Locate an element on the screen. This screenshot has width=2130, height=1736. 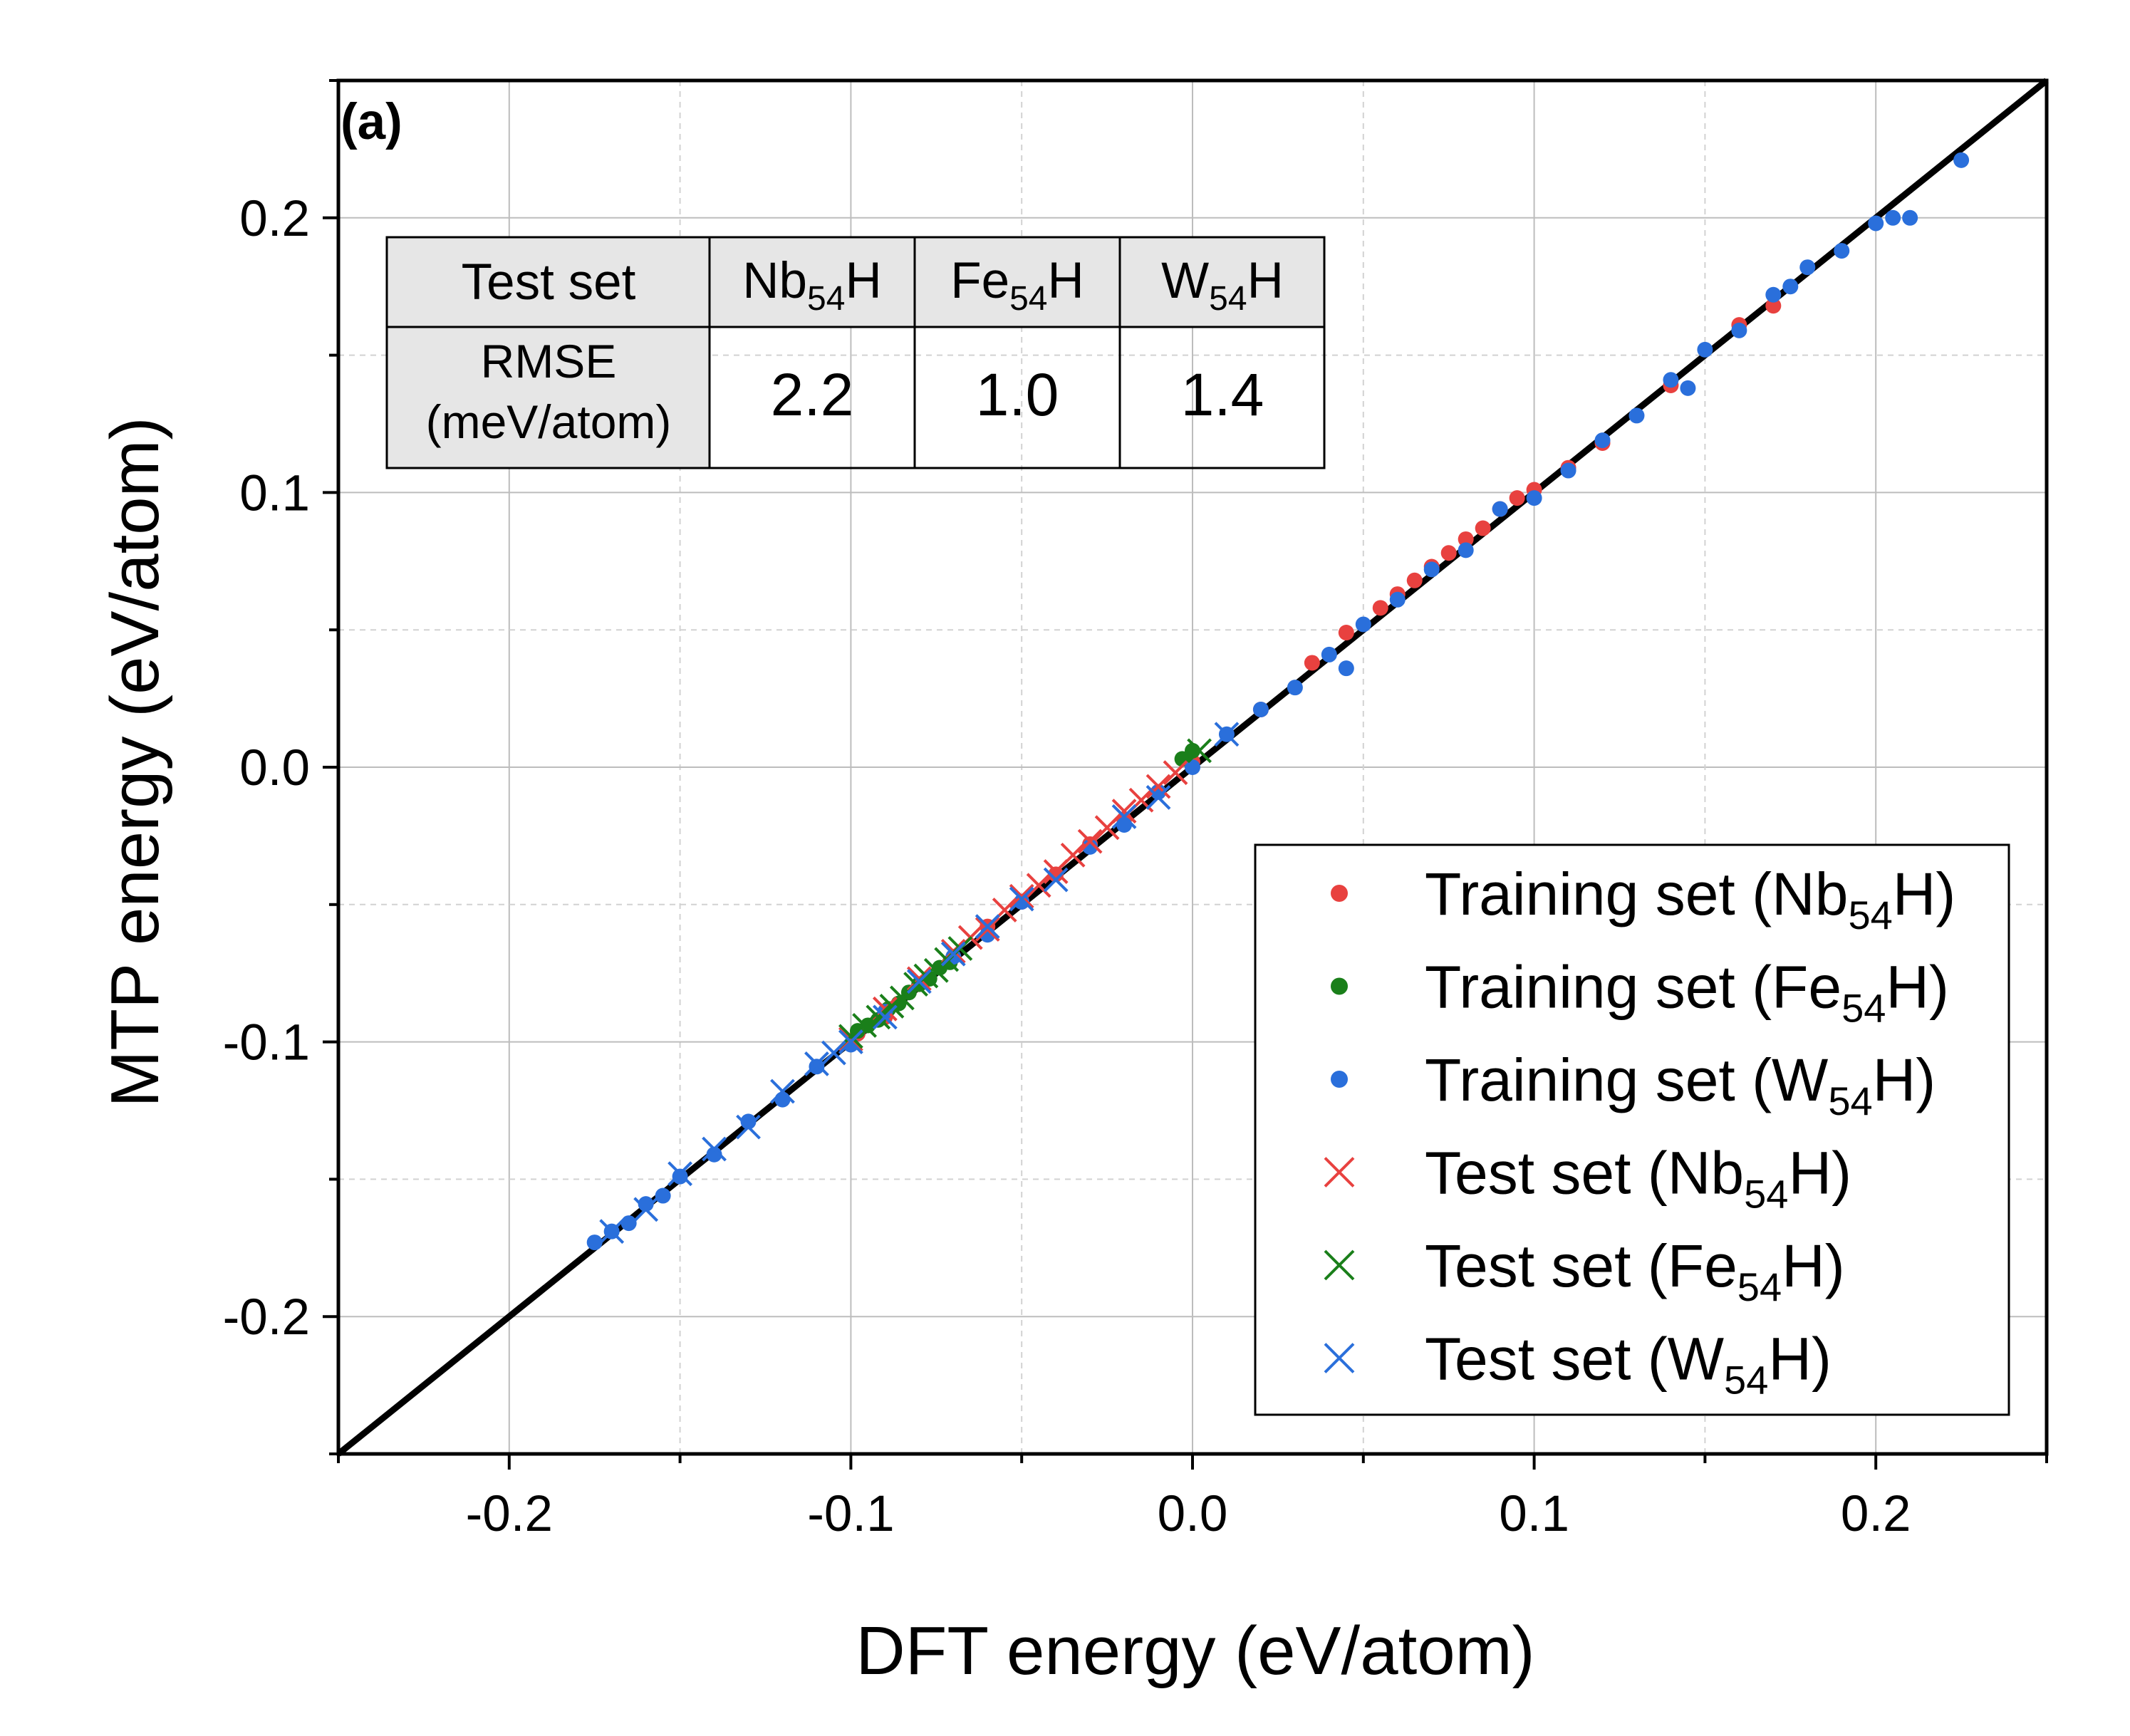
y-tick-label: 0.1 is located at coordinates (274, 493).